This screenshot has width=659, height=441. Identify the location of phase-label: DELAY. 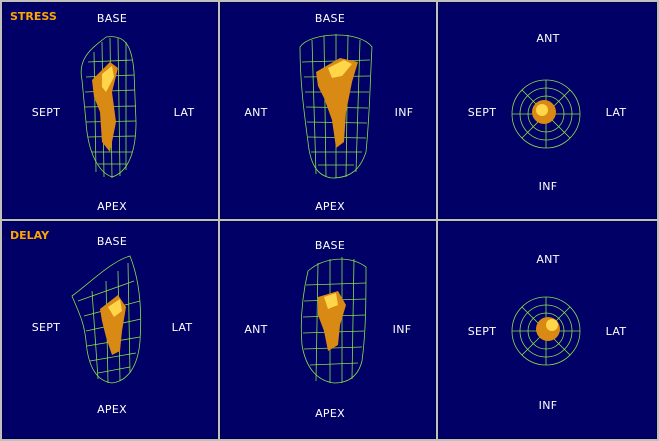
(30, 235).